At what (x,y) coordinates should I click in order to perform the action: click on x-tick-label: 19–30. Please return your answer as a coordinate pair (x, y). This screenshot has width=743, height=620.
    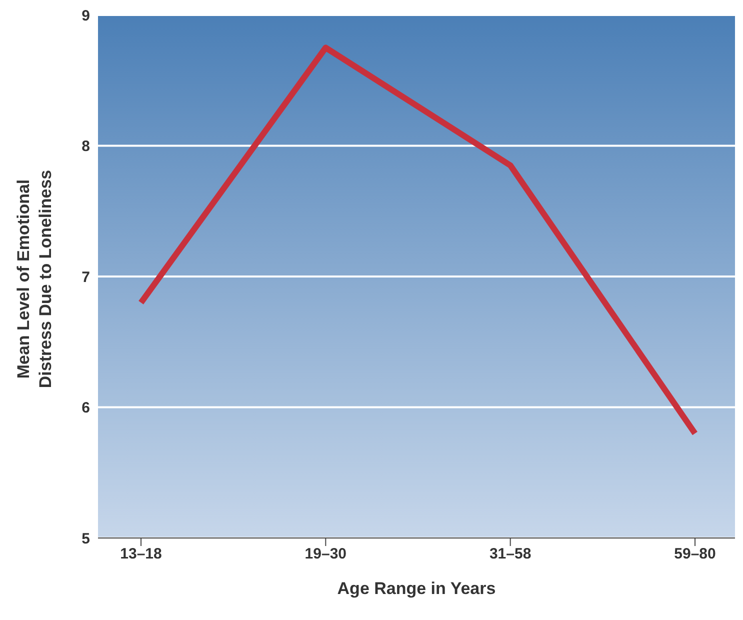
    Looking at the image, I should click on (325, 554).